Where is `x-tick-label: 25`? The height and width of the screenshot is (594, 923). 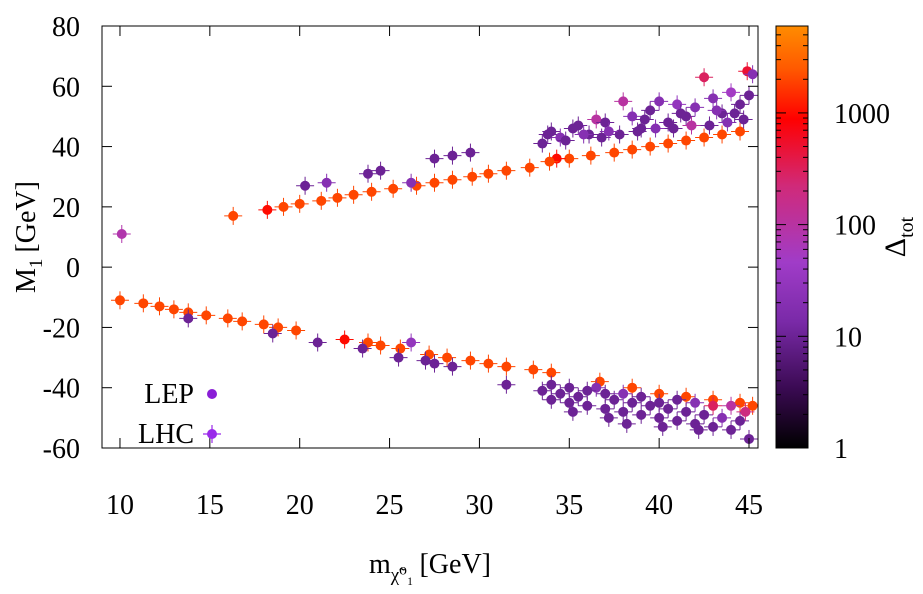 x-tick-label: 25 is located at coordinates (390, 505).